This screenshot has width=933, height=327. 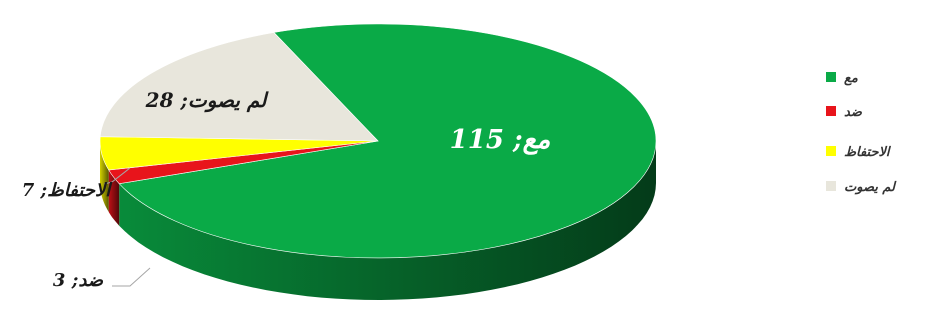 I want to click on legend-swatch-for, so click(x=831, y=77).